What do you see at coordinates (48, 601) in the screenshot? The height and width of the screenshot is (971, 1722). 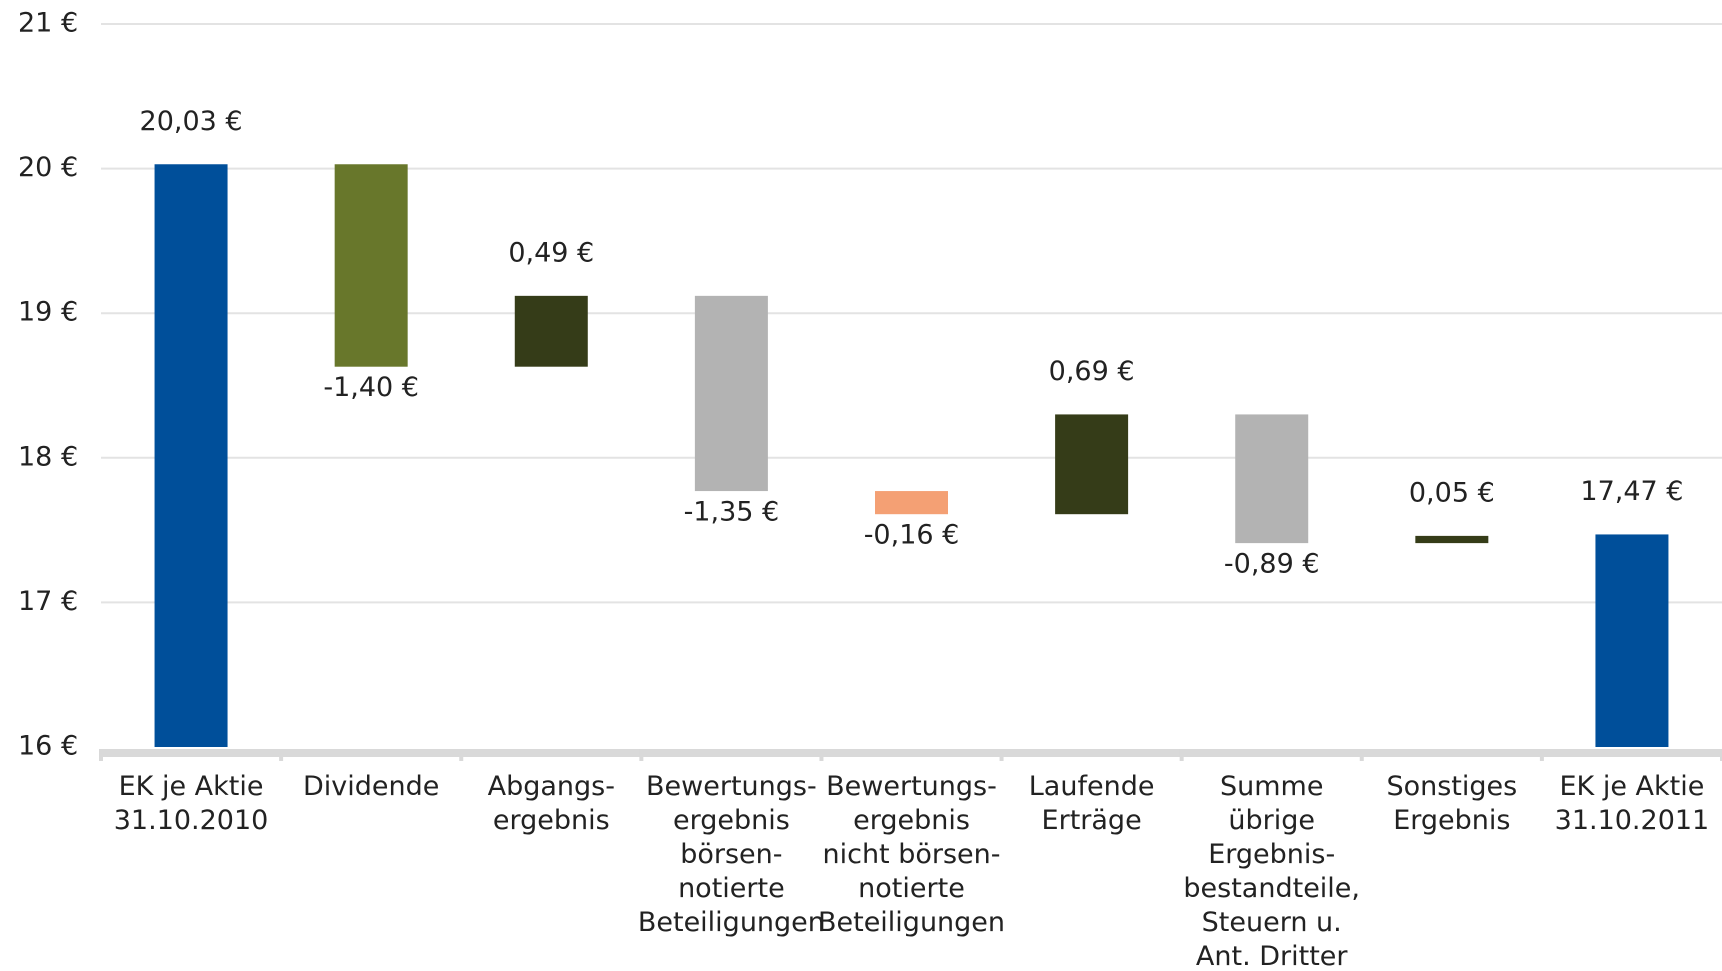 I see `y-tick-label: 17 €` at bounding box center [48, 601].